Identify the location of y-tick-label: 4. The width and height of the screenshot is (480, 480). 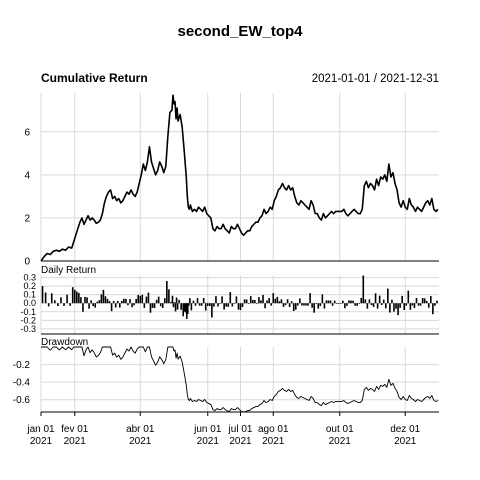
(27, 175).